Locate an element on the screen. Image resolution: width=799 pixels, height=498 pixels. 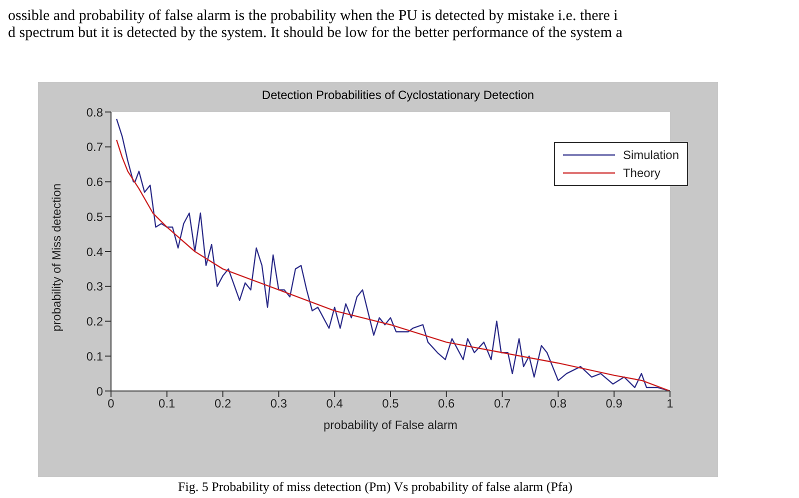
x-tick-label: 0.7 is located at coordinates (502, 403).